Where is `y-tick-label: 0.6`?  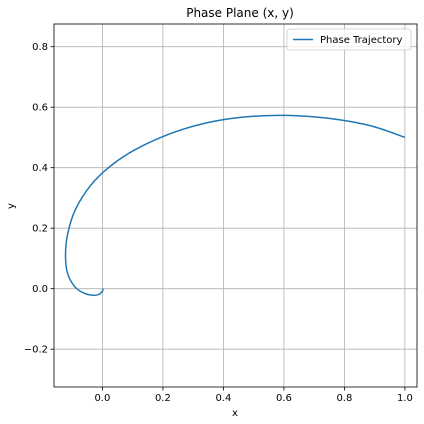 y-tick-label: 0.6 is located at coordinates (40, 108).